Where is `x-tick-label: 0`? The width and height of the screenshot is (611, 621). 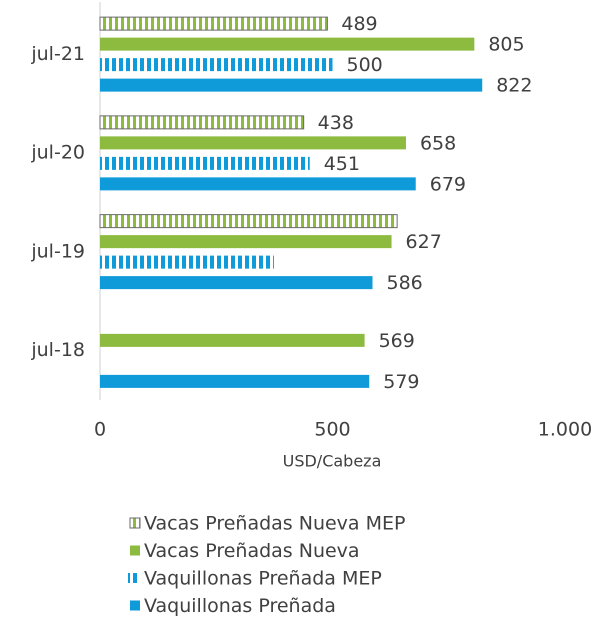
x-tick-label: 0 is located at coordinates (100, 430).